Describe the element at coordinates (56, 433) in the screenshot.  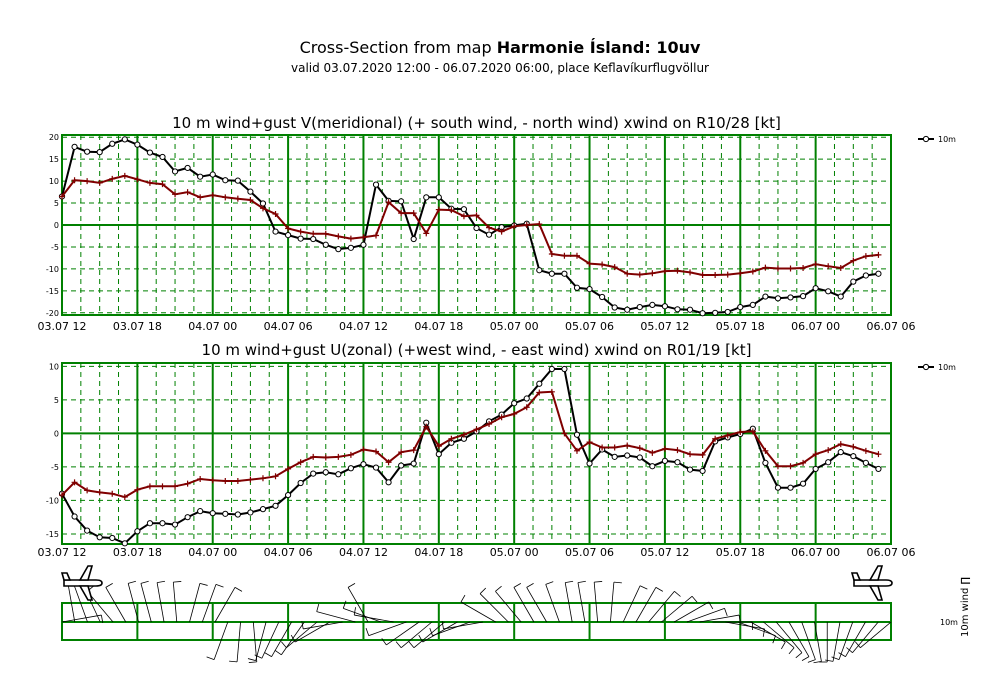
I see `y-tick-label: 0` at that location.